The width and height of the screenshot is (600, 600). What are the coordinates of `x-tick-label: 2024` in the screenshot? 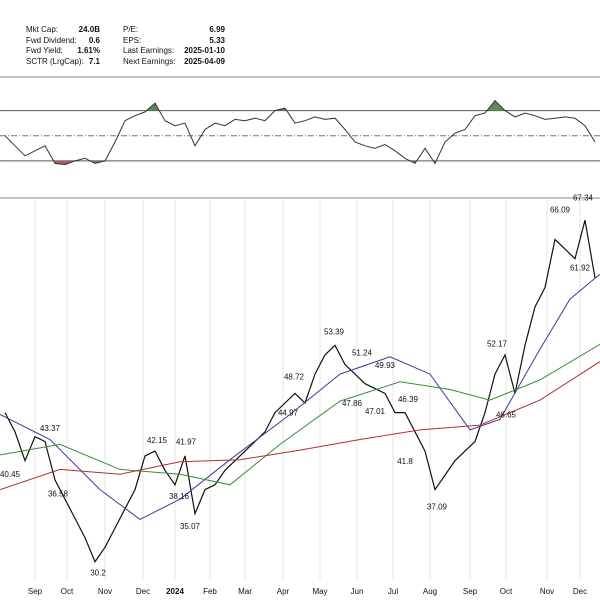 It's located at (175, 591).